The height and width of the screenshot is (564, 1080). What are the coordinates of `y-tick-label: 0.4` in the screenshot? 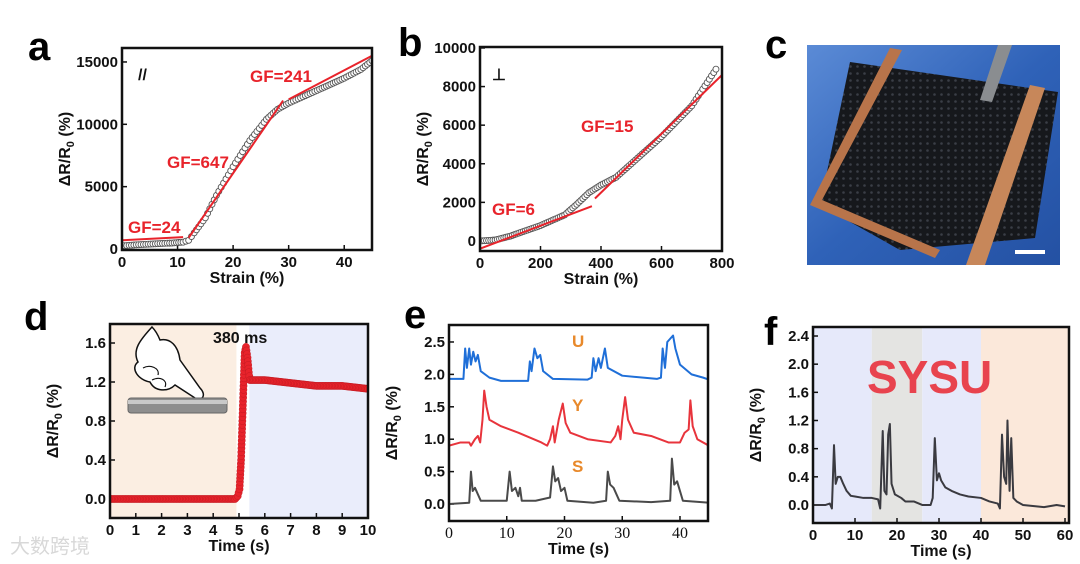 It's located at (96, 460).